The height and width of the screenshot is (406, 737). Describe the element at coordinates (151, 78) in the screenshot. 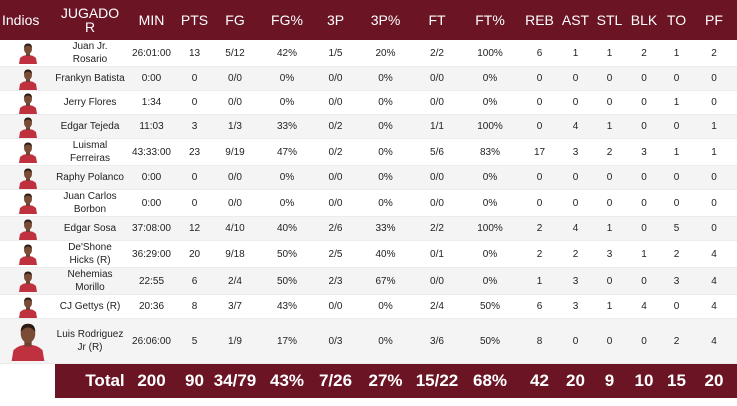

I see `stat-min: 0:00` at that location.